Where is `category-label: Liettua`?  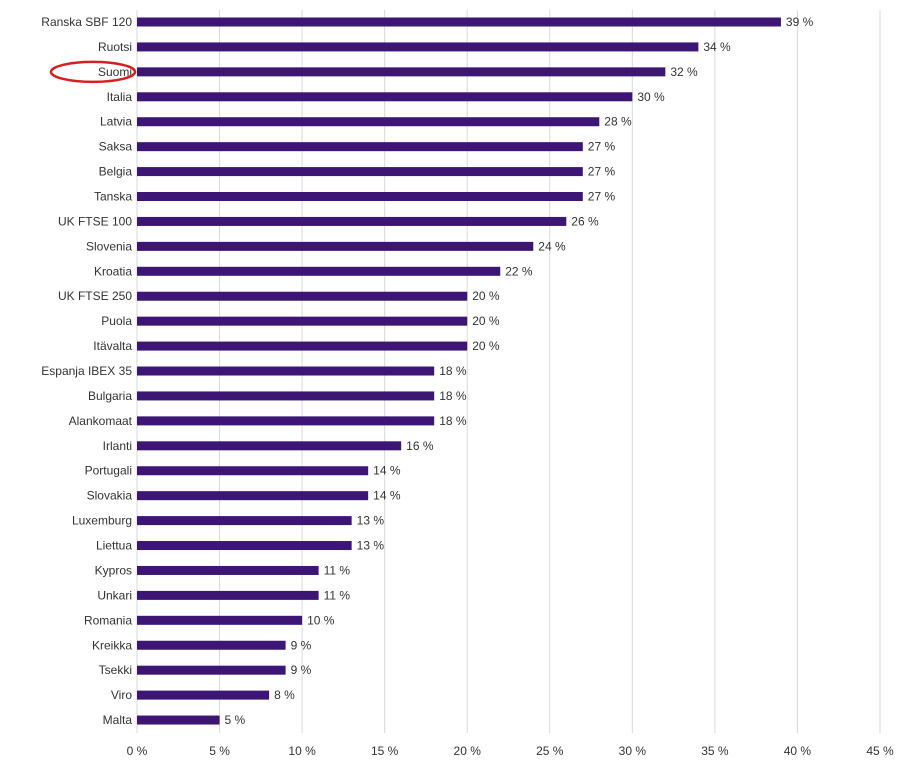
category-label: Liettua is located at coordinates (114, 546).